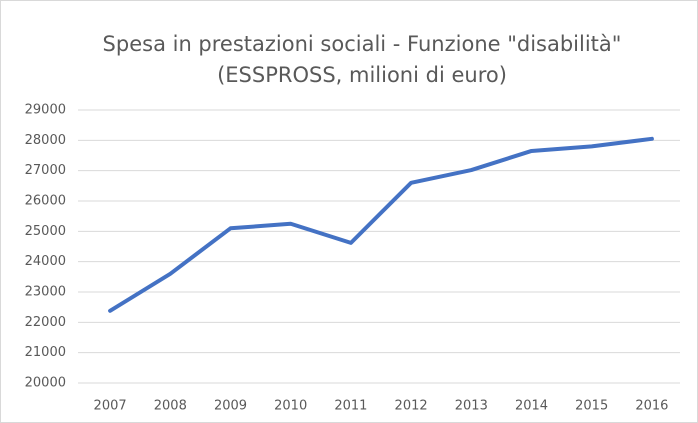 This screenshot has width=698, height=423. I want to click on x-tick-label: 2013, so click(471, 406).